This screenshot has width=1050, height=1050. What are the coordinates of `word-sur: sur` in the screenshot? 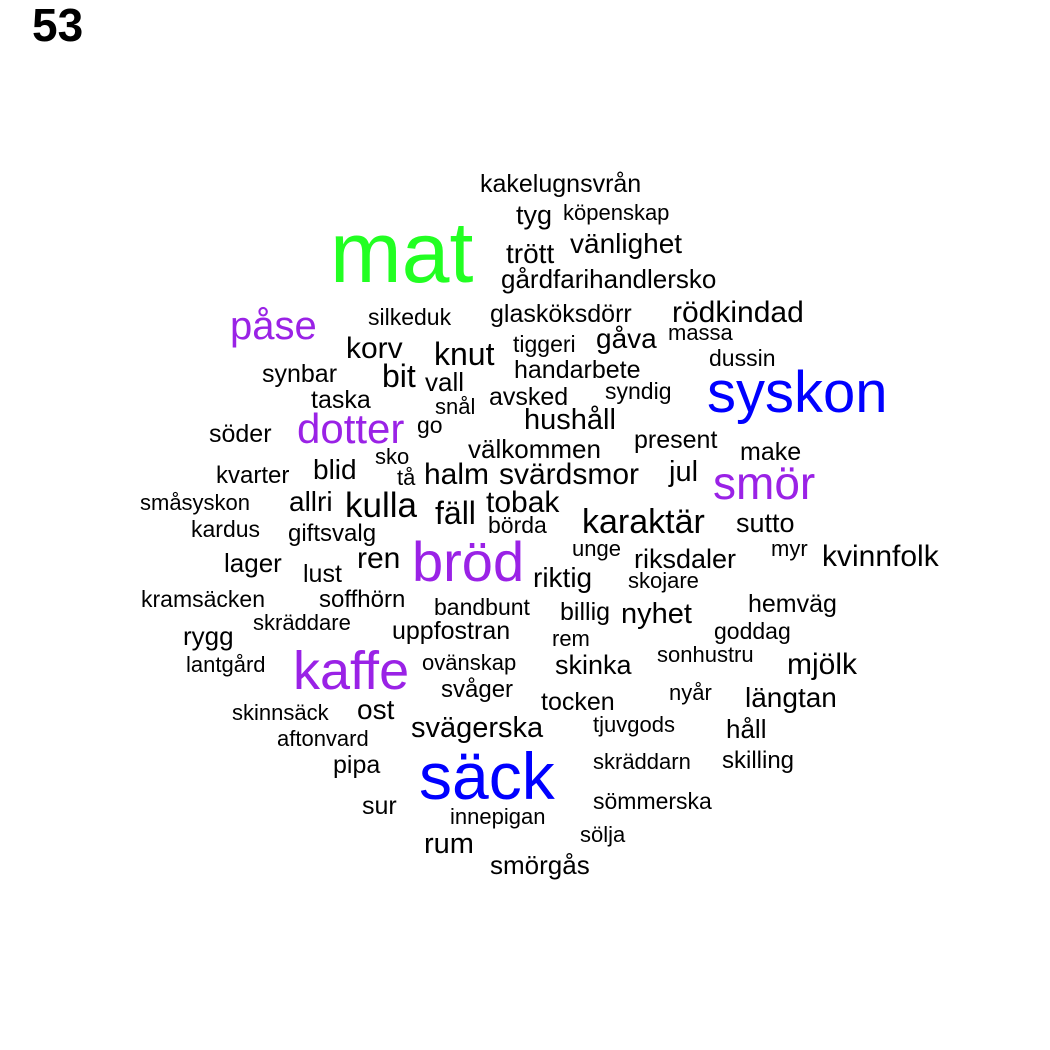 It's located at (379, 806).